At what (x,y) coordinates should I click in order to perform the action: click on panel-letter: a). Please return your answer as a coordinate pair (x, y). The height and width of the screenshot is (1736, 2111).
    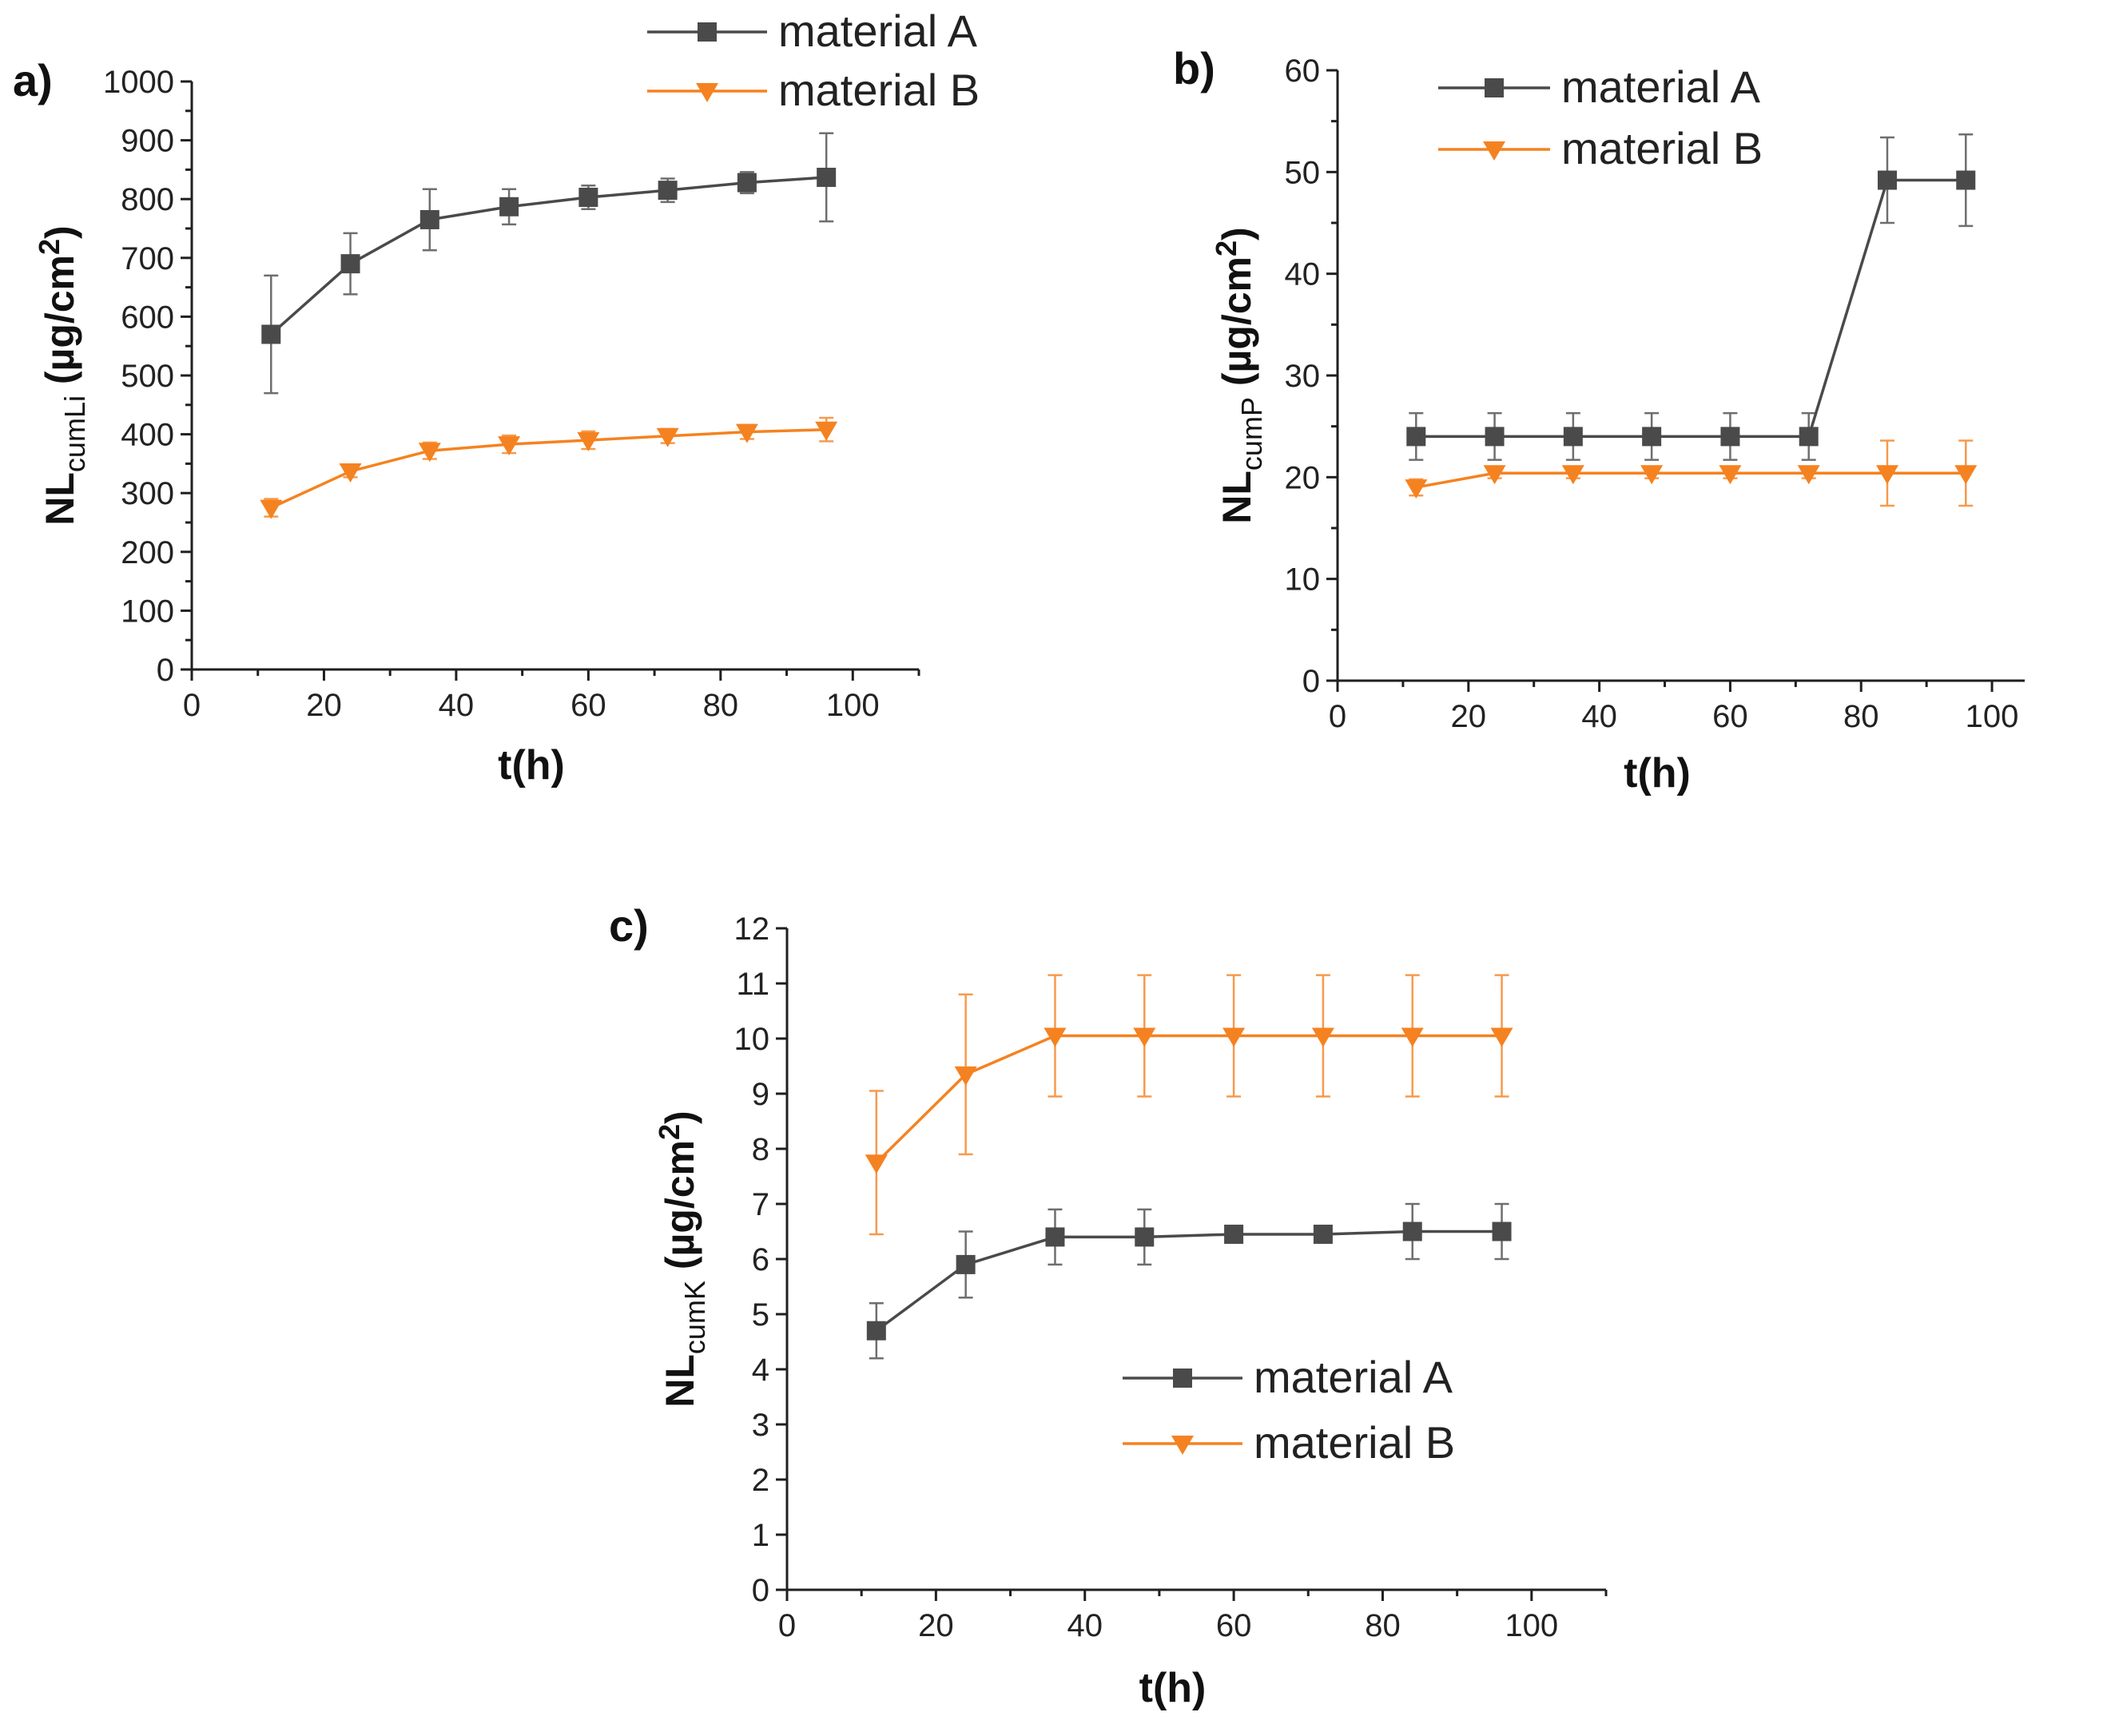
    Looking at the image, I should click on (33, 80).